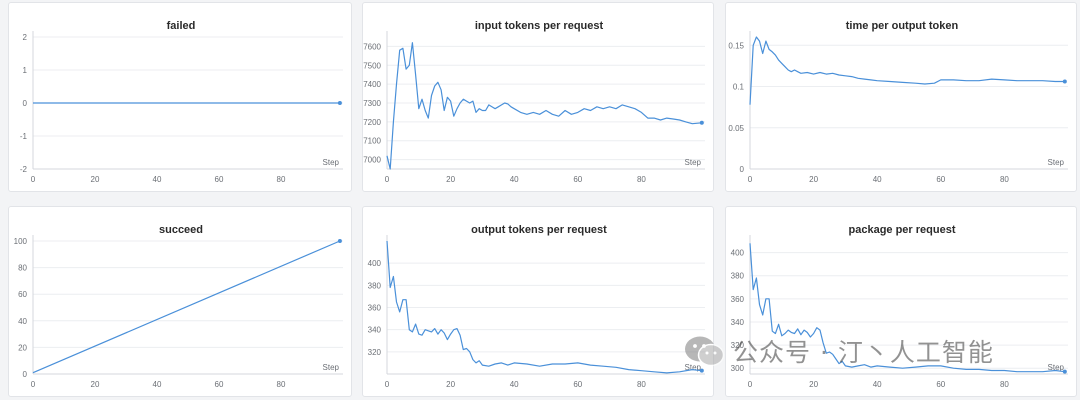 The height and width of the screenshot is (400, 1080). Describe the element at coordinates (25, 70) in the screenshot. I see `y-tick-label: 1` at that location.